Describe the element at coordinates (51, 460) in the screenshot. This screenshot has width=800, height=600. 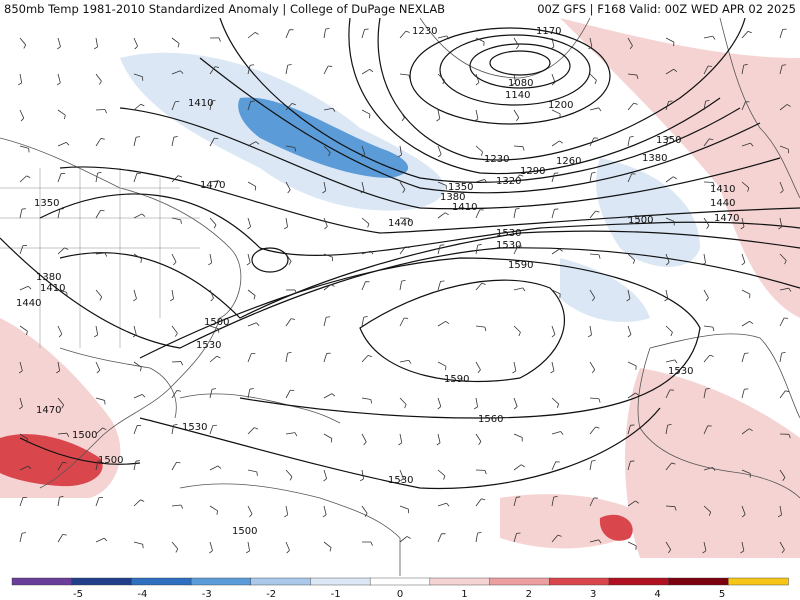
I see `warm-anomaly-core` at that location.